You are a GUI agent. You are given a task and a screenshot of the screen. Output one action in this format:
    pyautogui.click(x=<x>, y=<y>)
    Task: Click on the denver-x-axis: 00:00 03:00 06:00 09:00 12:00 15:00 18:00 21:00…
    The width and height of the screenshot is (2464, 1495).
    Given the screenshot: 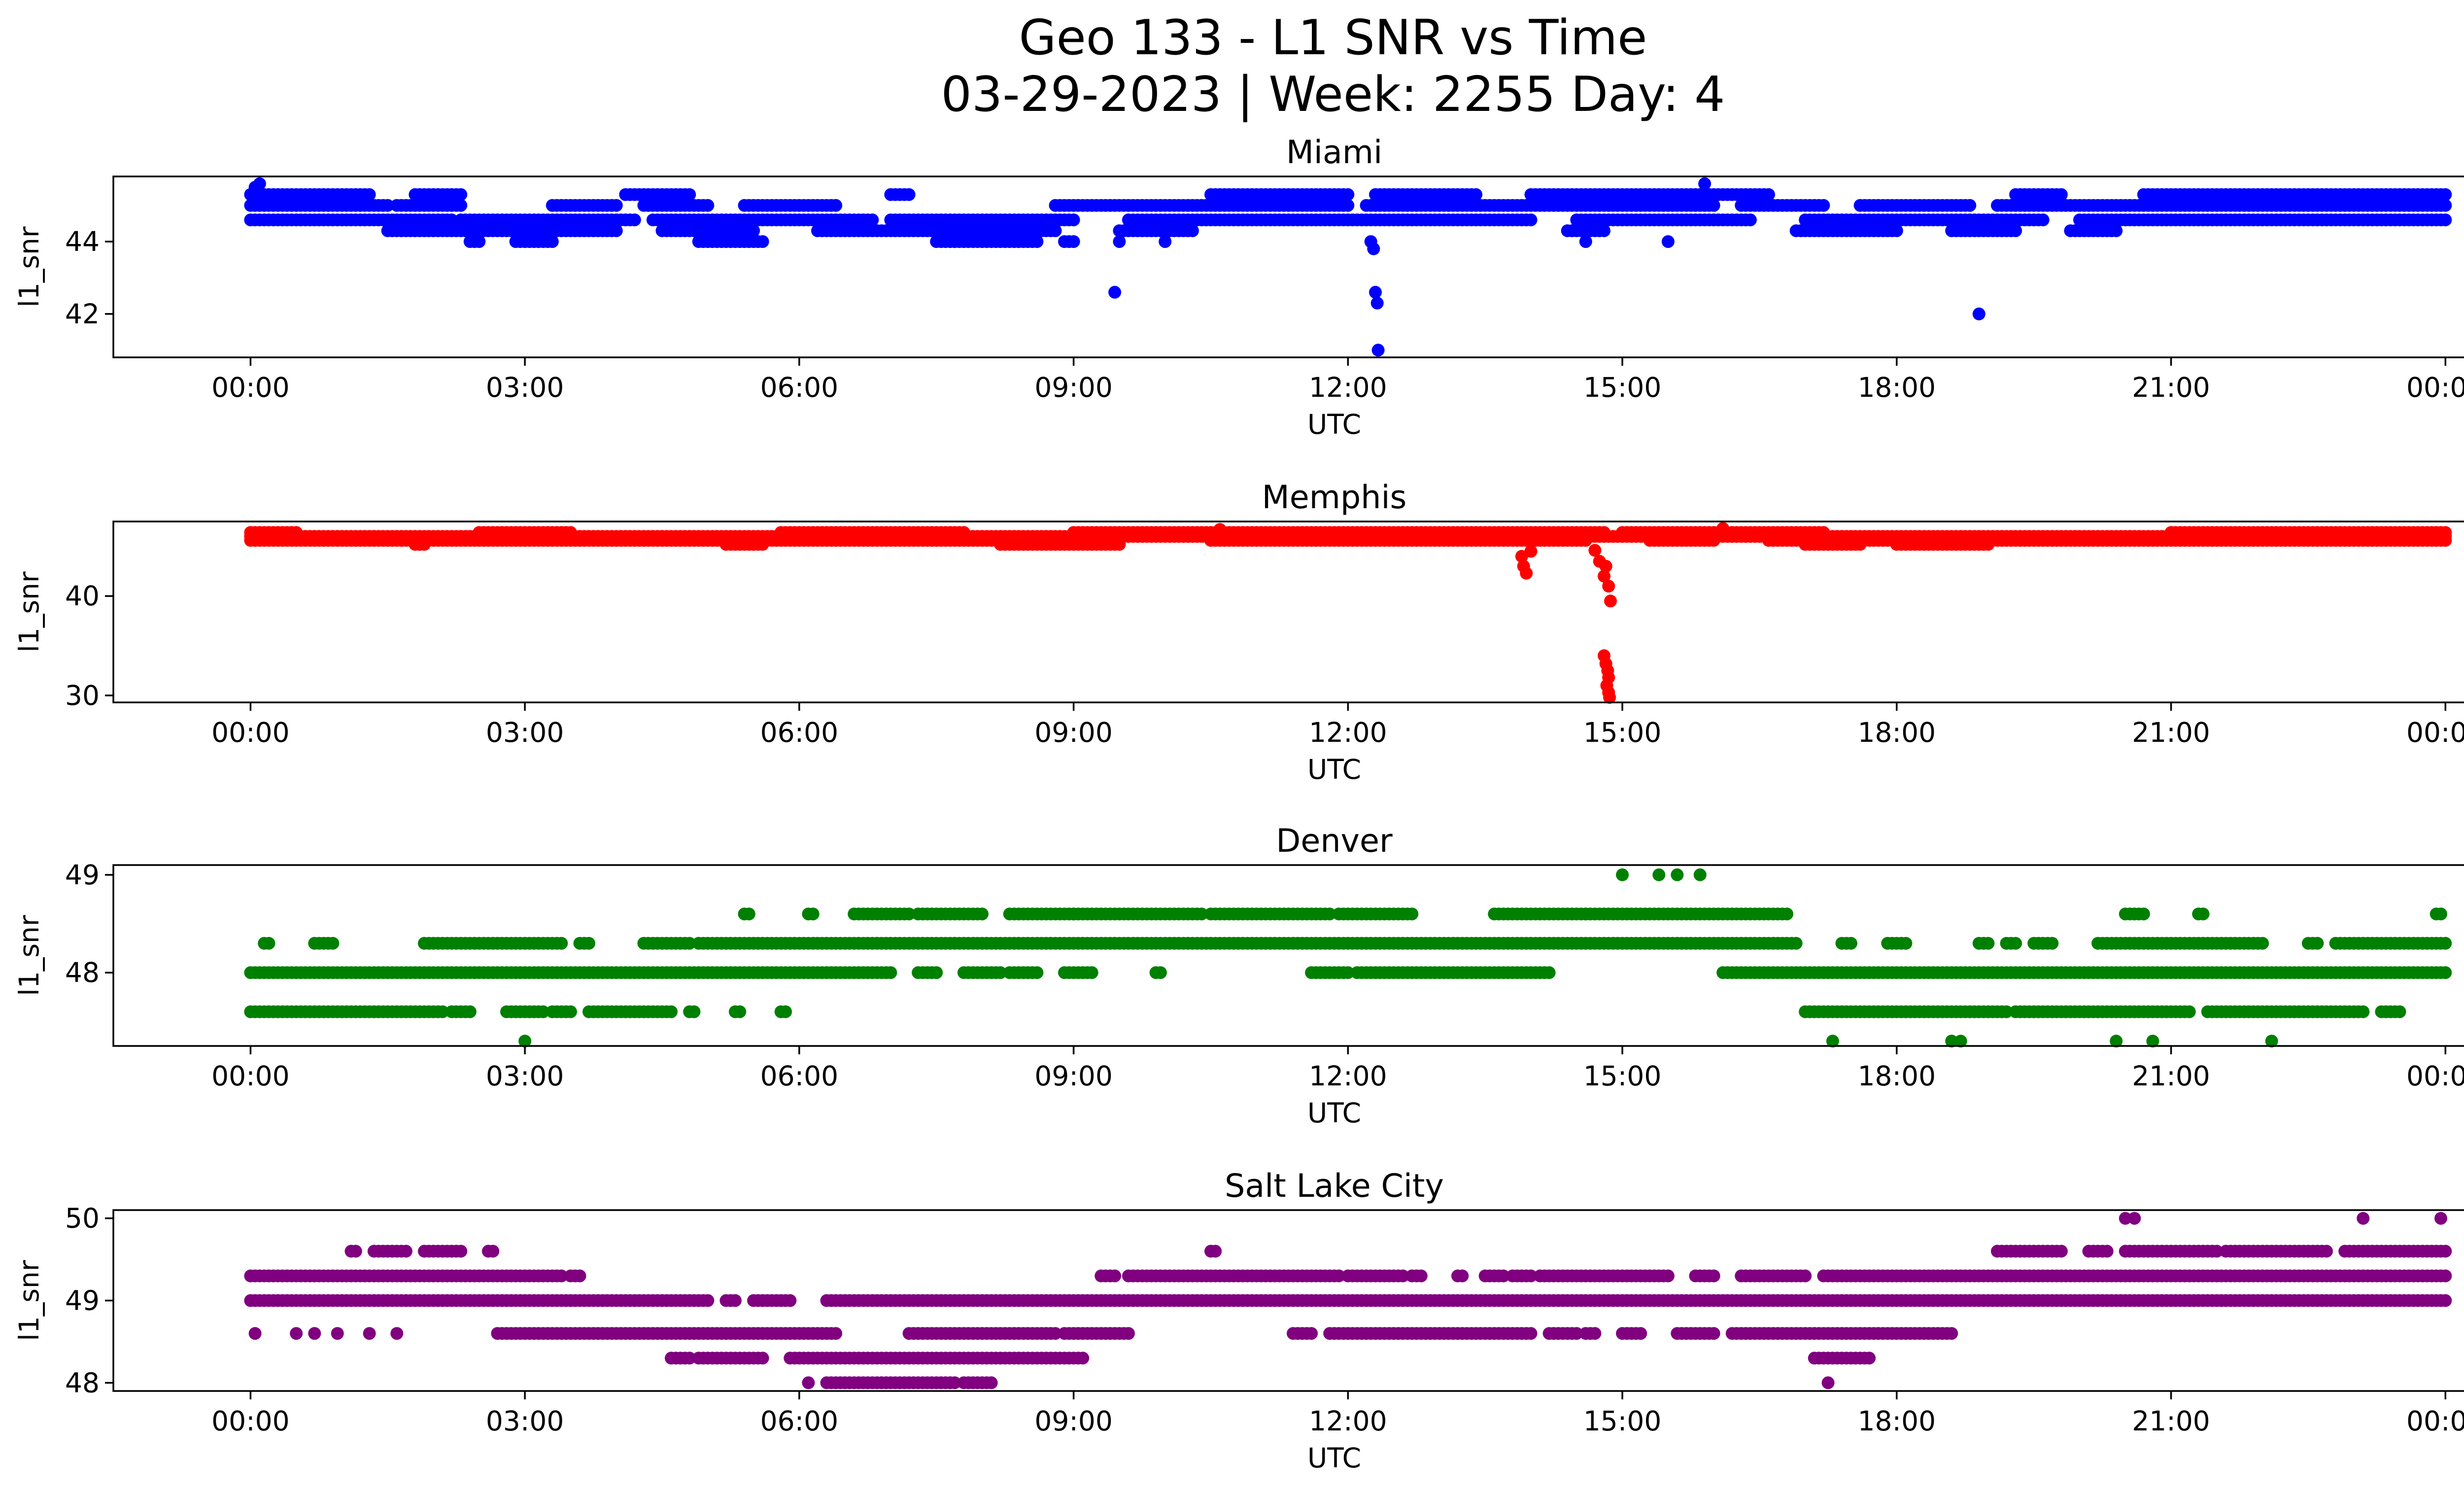 What is the action you would take?
    pyautogui.click(x=1337, y=1069)
    